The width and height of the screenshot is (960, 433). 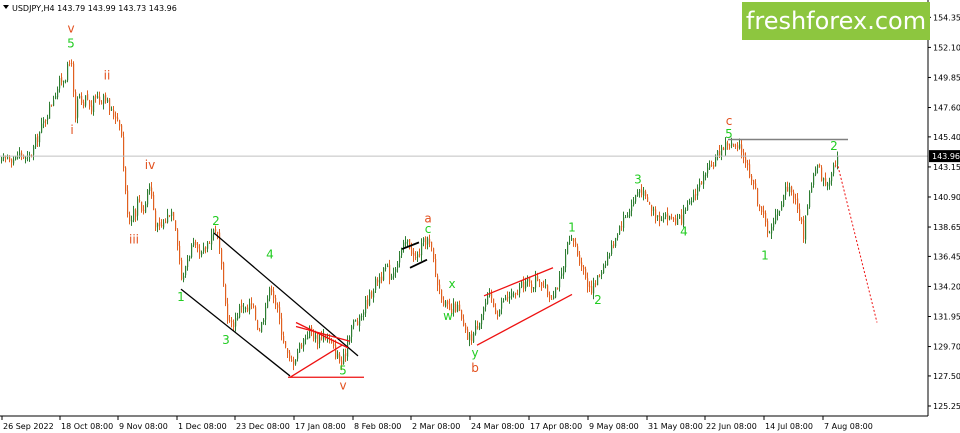 What do you see at coordinates (474, 353) in the screenshot?
I see `wave-label: y` at bounding box center [474, 353].